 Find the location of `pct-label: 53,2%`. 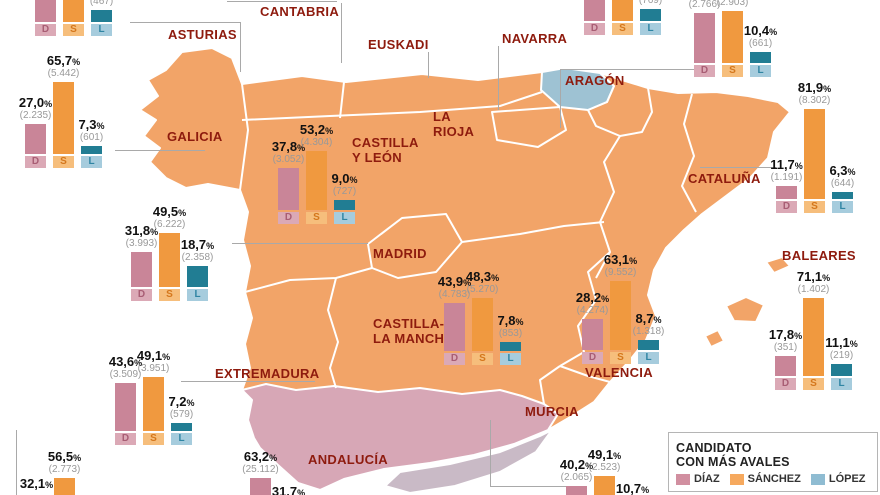

pct-label: 53,2% is located at coordinates (316, 129).